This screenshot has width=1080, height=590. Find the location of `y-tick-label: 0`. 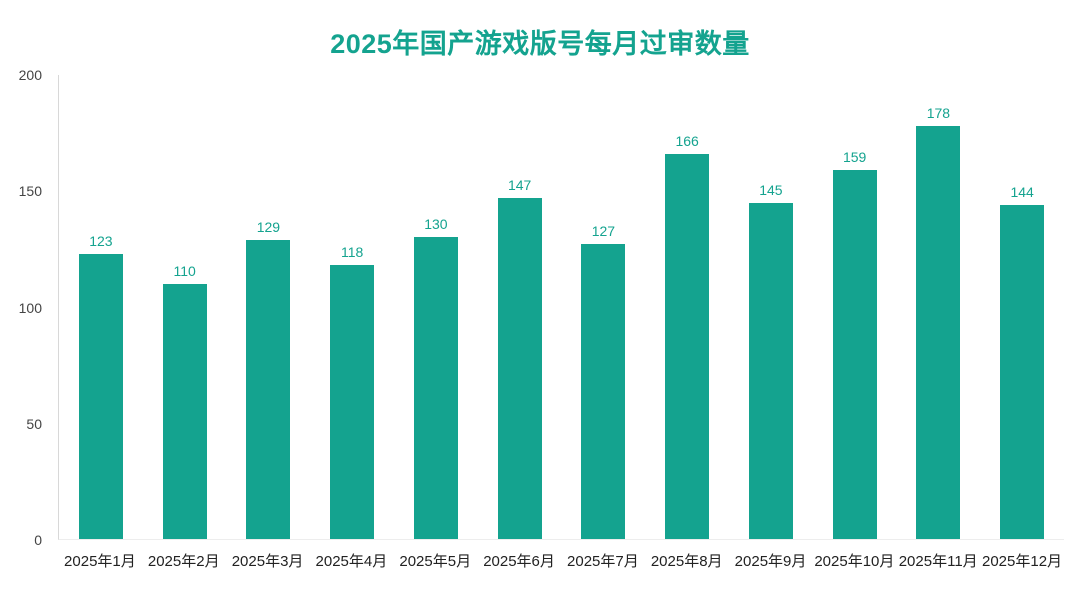

y-tick-label: 0 is located at coordinates (38, 540).